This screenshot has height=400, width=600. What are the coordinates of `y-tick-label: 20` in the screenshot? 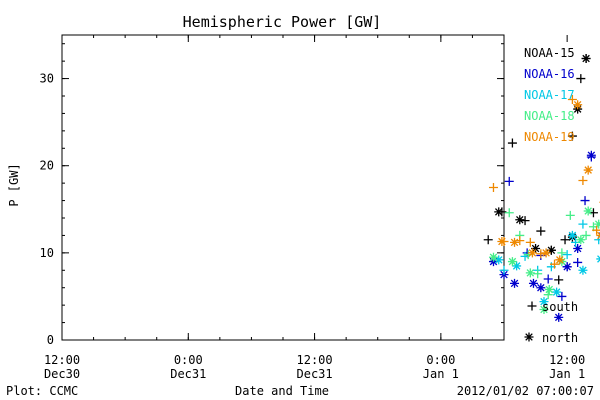 It's located at (47, 166).